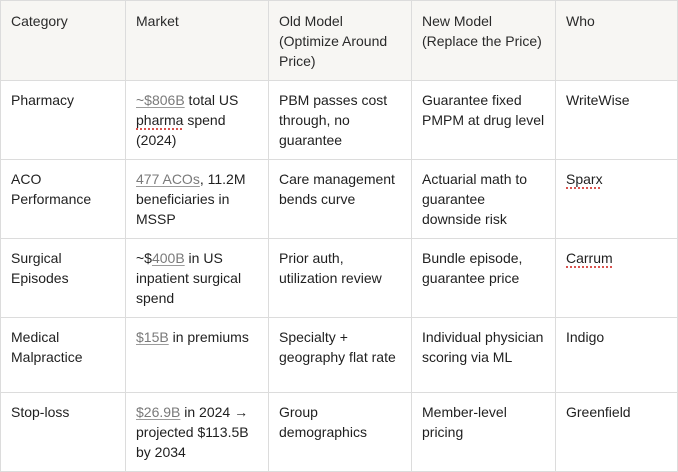 This screenshot has height=472, width=678. Describe the element at coordinates (144, 258) in the screenshot. I see `market-text: ~$` at that location.